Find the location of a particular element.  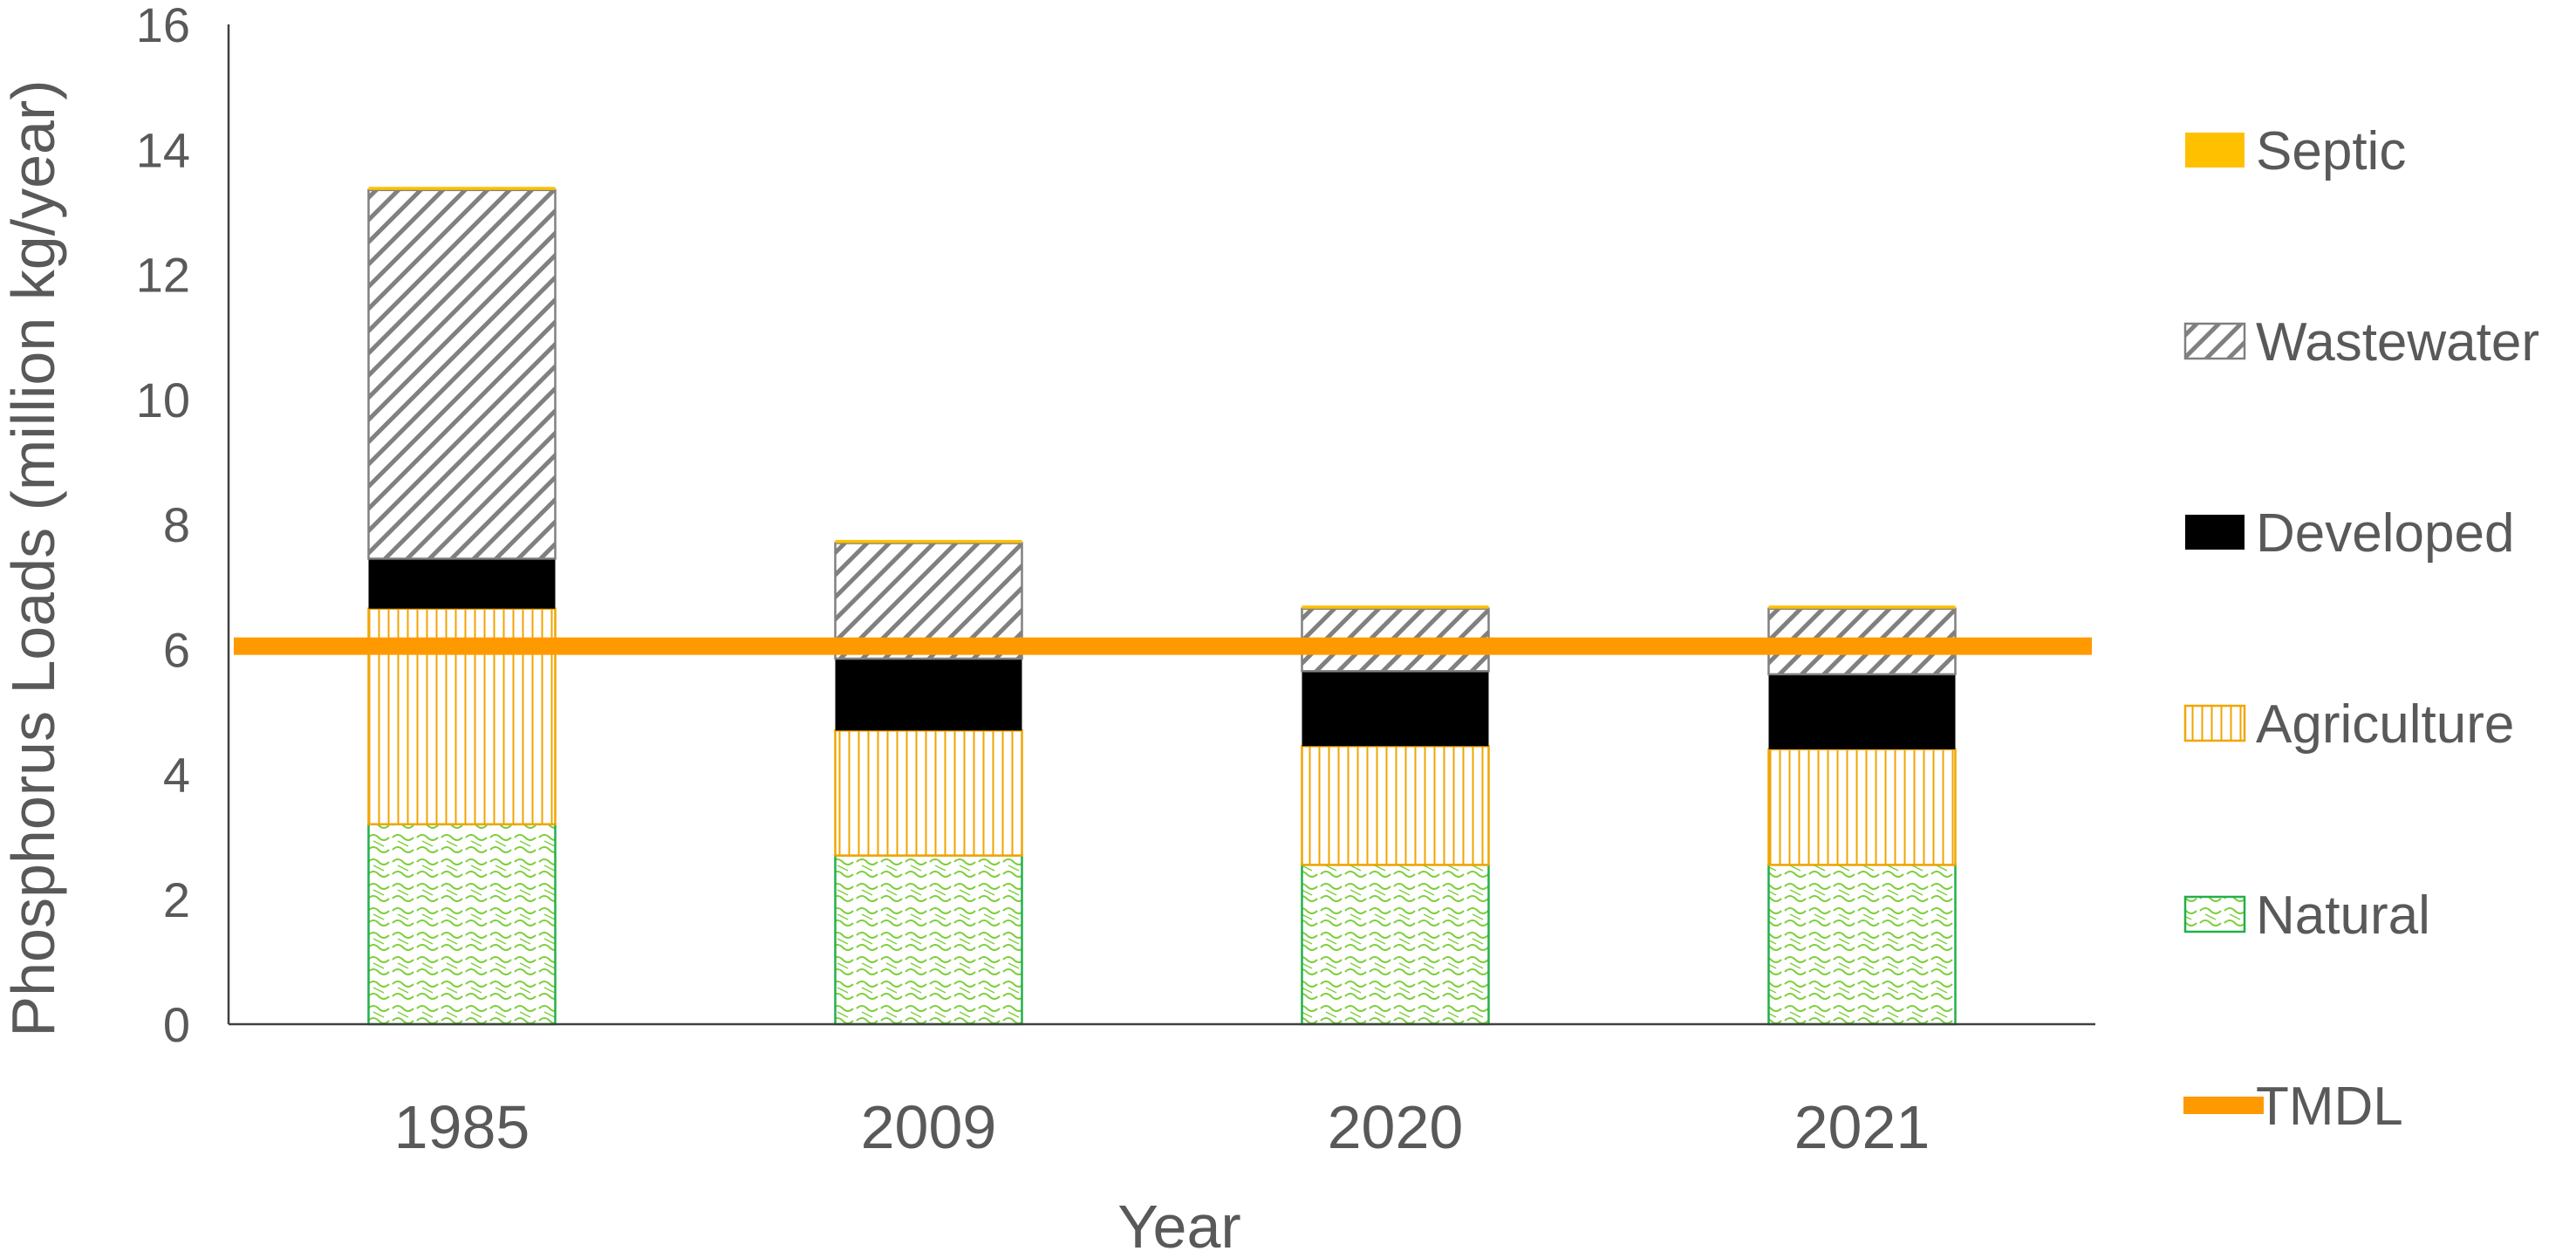

y-tick-label: 2 is located at coordinates (176, 899).